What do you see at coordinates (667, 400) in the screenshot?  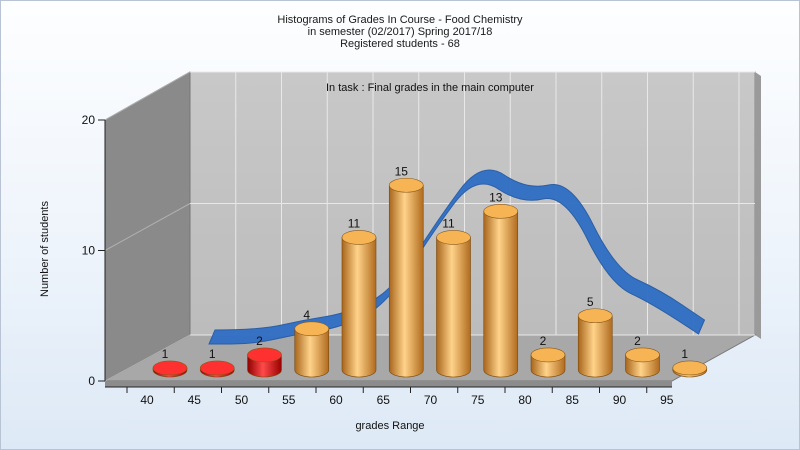 I see `x-tick-label: 95` at bounding box center [667, 400].